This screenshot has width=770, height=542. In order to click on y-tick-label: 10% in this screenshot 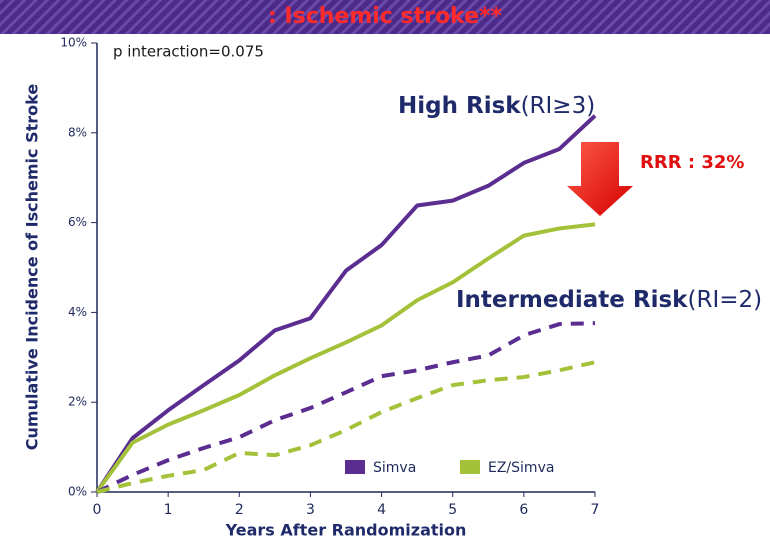, I will do `click(73, 43)`.